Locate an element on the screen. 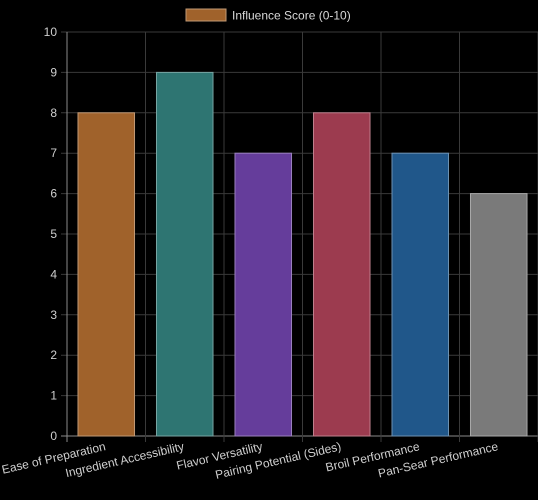 The height and width of the screenshot is (500, 538). y-tick-label: 3 is located at coordinates (53, 315).